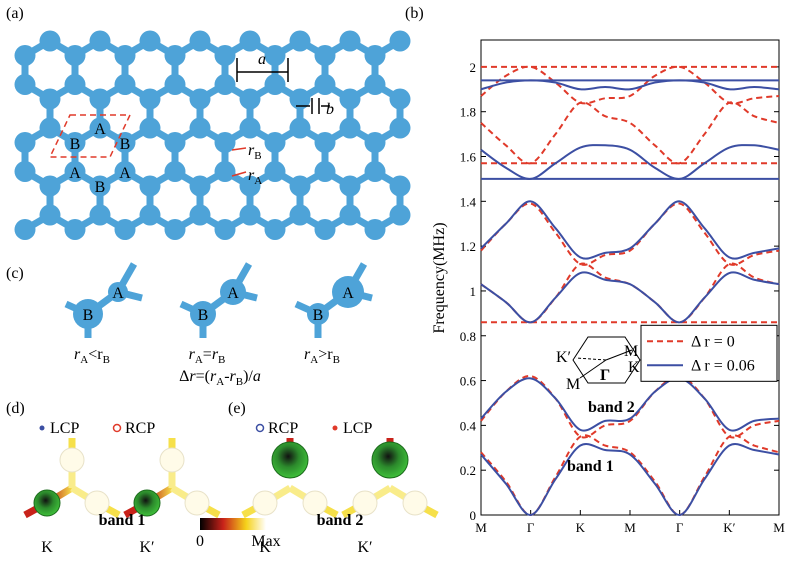 This screenshot has width=787, height=568. Describe the element at coordinates (634, 367) in the screenshot. I see `inset-label: K` at that location.